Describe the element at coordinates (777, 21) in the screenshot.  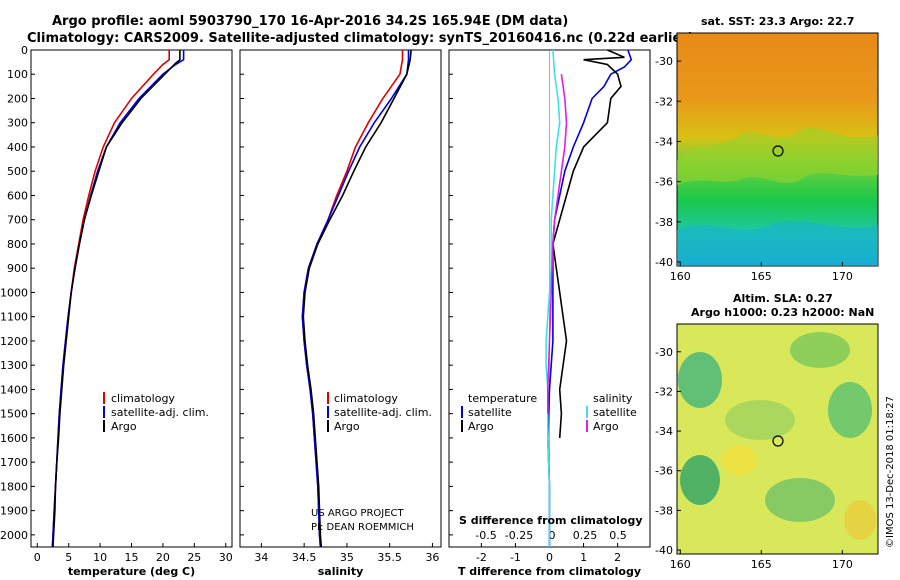
I see `sst-map-title: sat. SST: 23.3 Argo: 22.7` at that location.